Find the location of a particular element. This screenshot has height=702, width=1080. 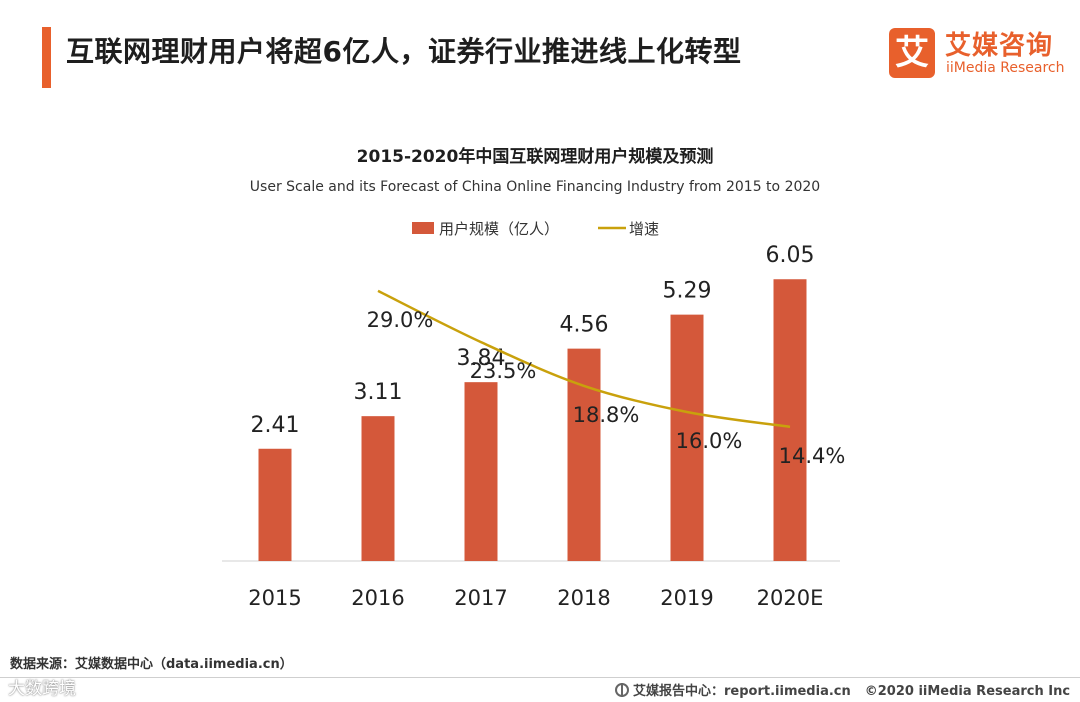

x-tick-2015: 2015 is located at coordinates (274, 598).